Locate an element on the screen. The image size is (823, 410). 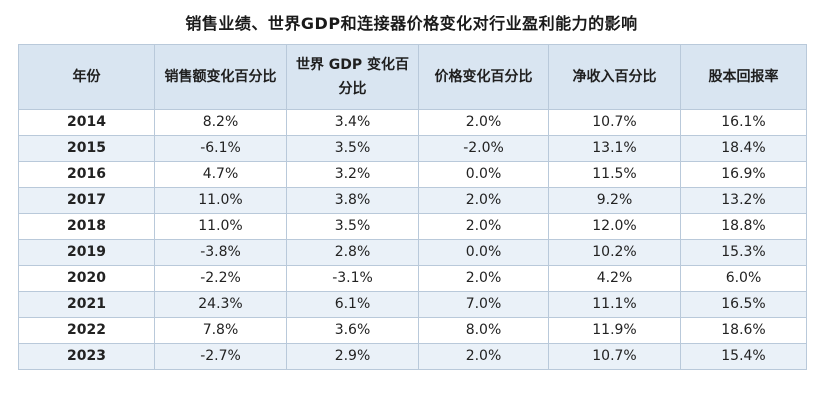
table-row: 2020 -2.2% -3.1% 2.0% 4.2% 6.0% is located at coordinates (412, 278).